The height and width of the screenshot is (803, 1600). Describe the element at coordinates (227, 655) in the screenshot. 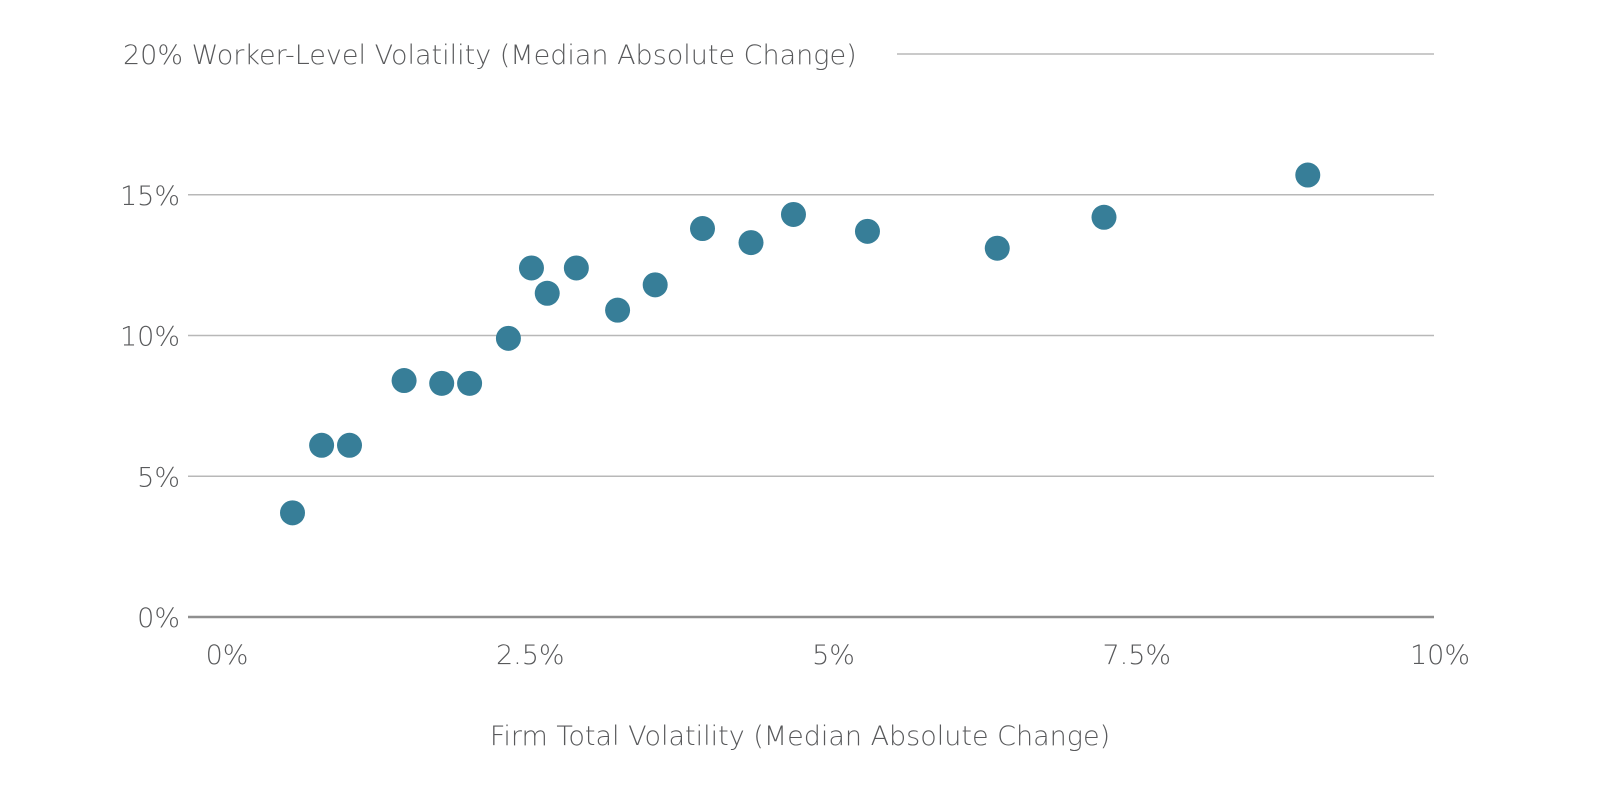

I see `x-tick-label: 0%` at that location.